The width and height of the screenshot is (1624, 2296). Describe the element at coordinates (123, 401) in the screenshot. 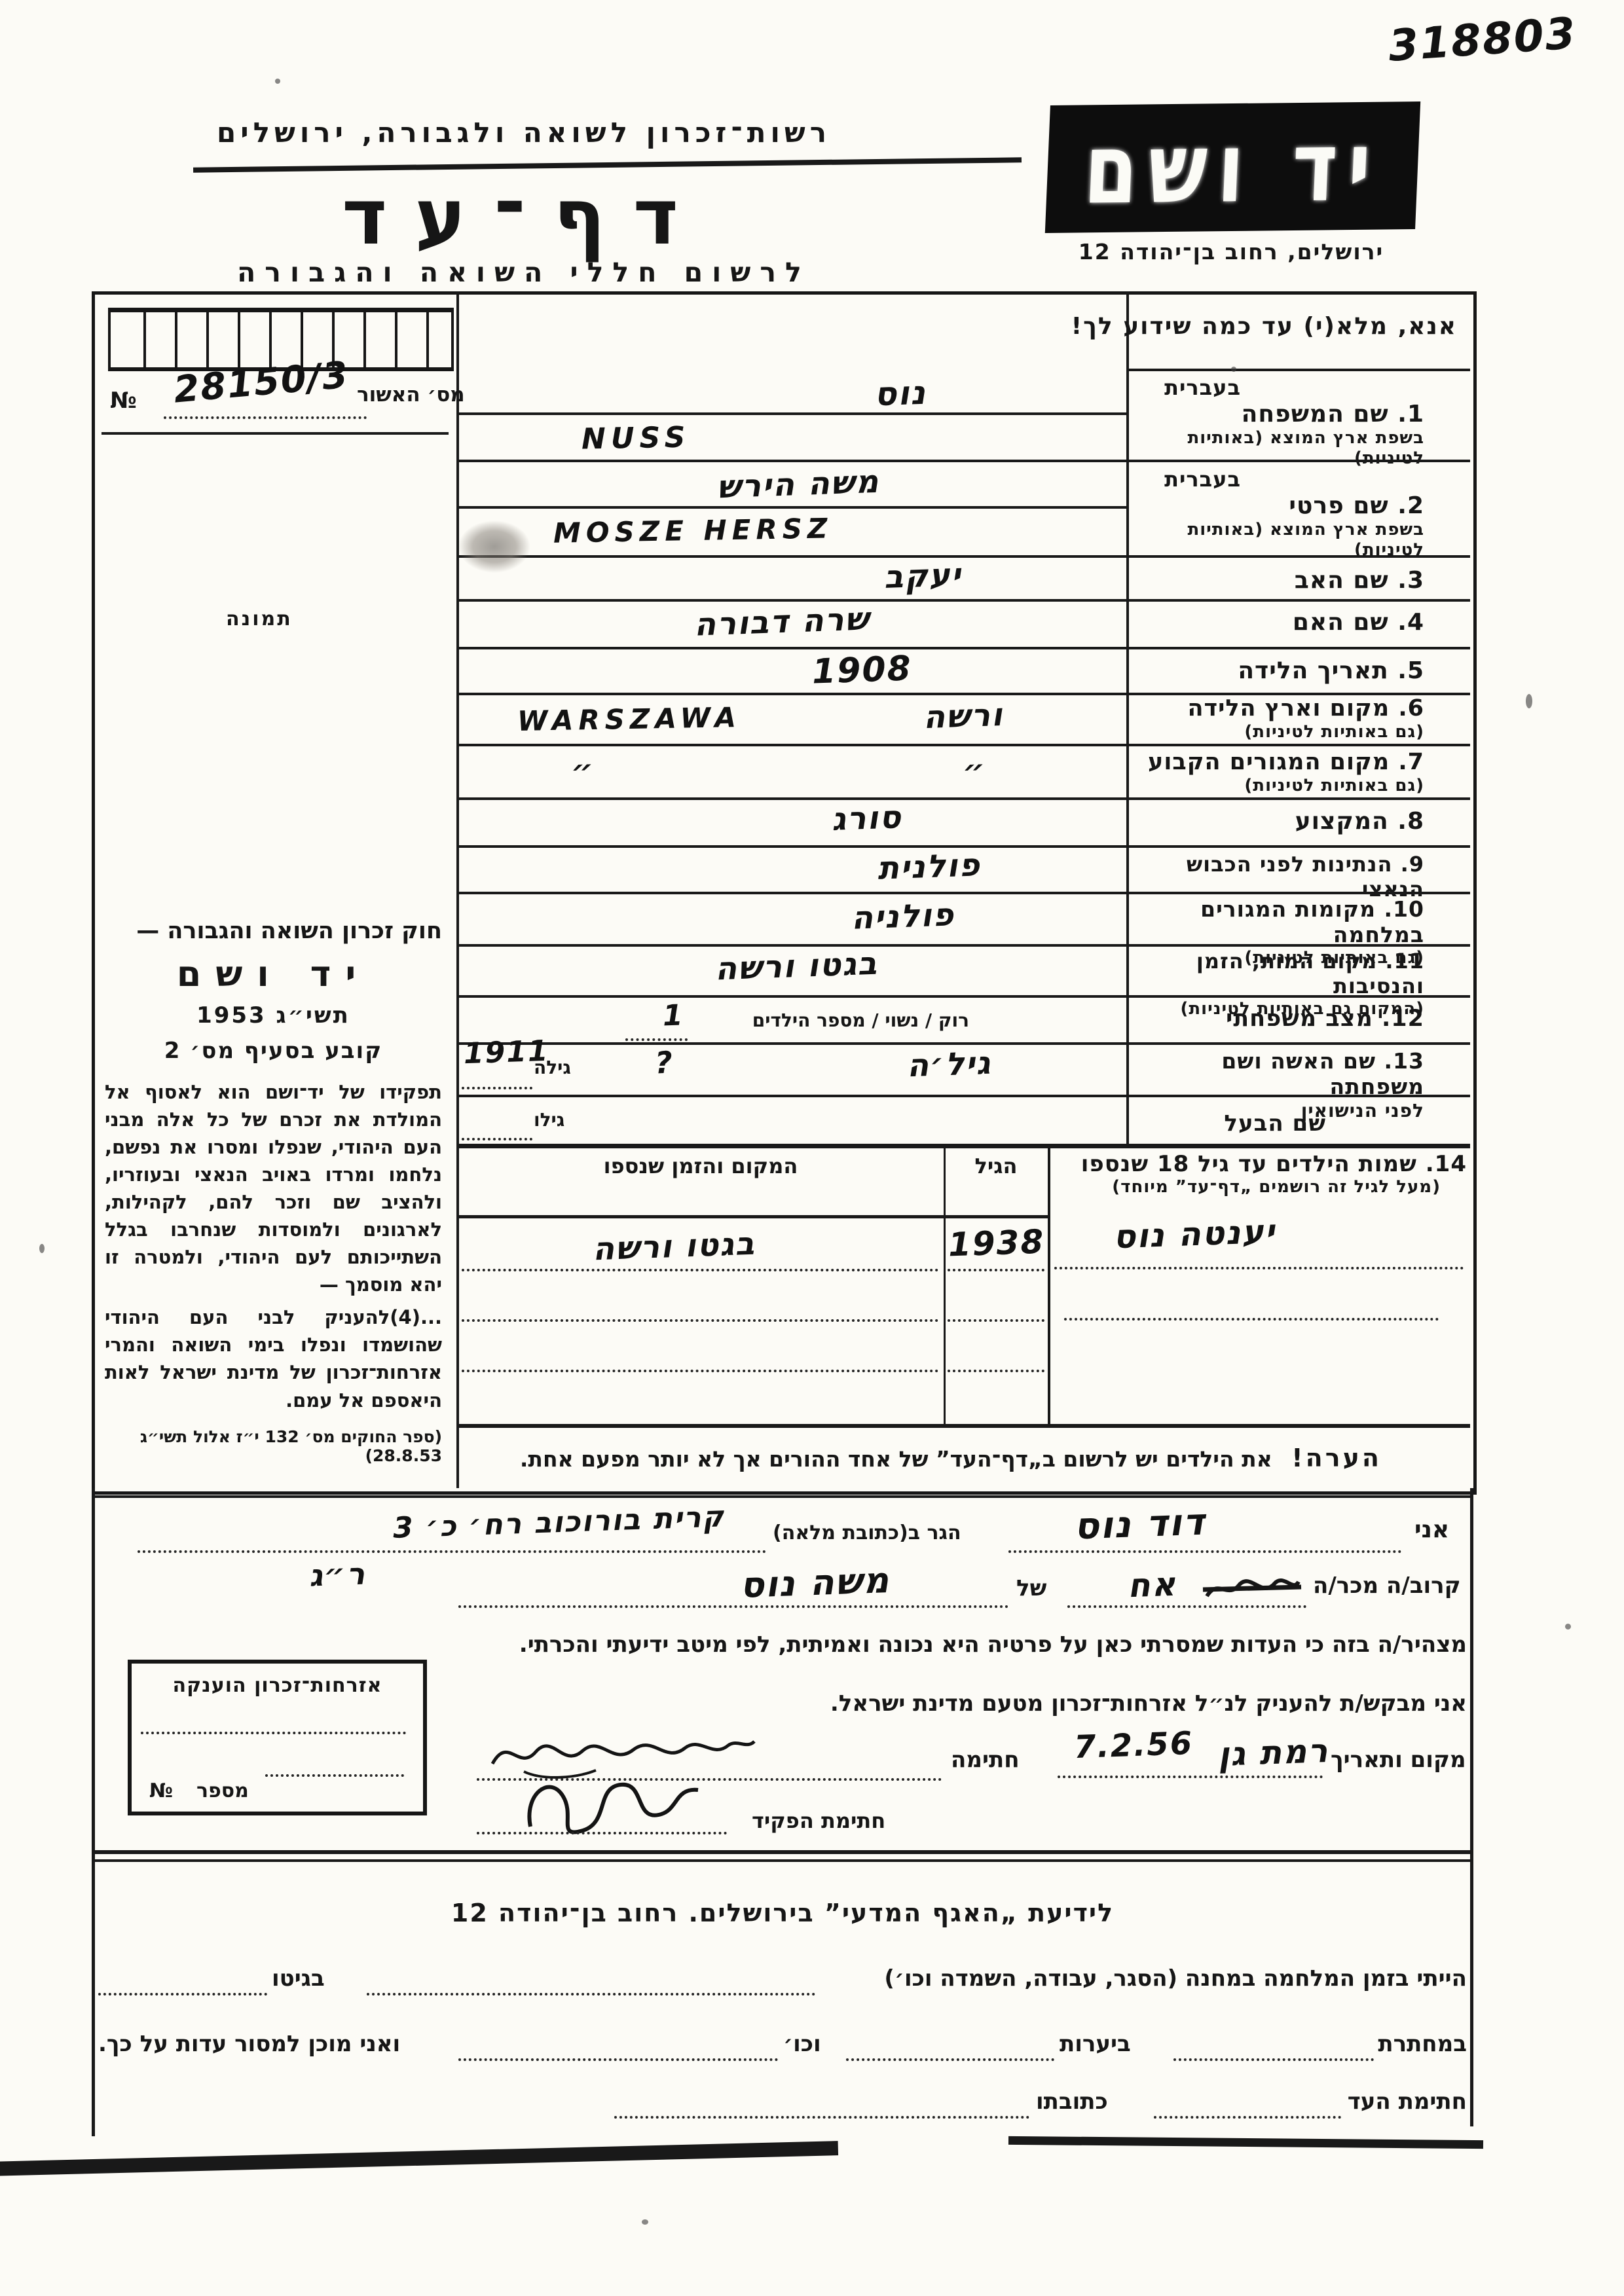

I see `numero-symbol: №` at that location.